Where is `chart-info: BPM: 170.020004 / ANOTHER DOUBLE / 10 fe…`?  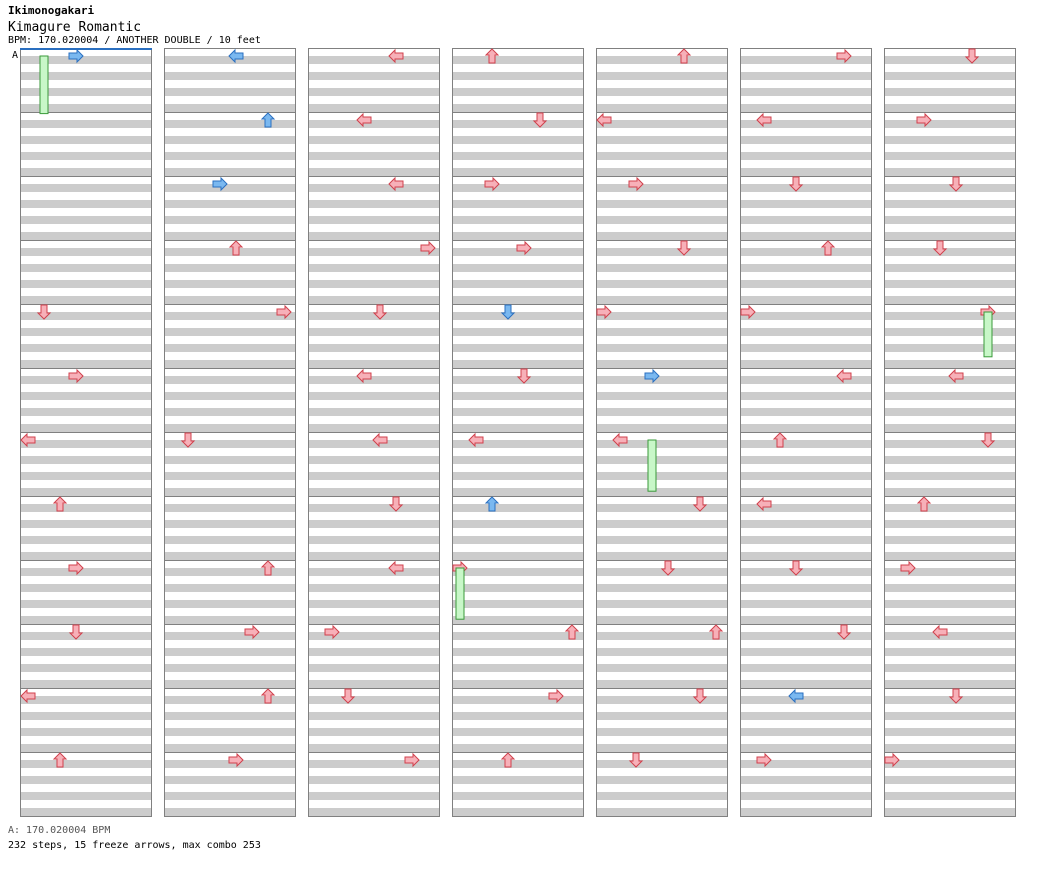
chart-info: BPM: 170.020004 / ANOTHER DOUBLE / 10 fe… is located at coordinates (134, 40).